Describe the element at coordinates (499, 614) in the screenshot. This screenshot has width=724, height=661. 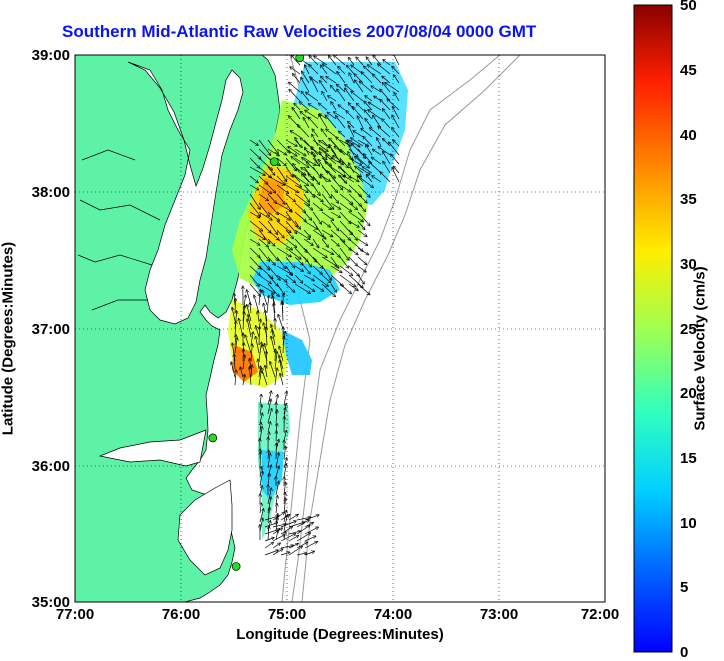
I see `x-tick-label: 73:00` at that location.